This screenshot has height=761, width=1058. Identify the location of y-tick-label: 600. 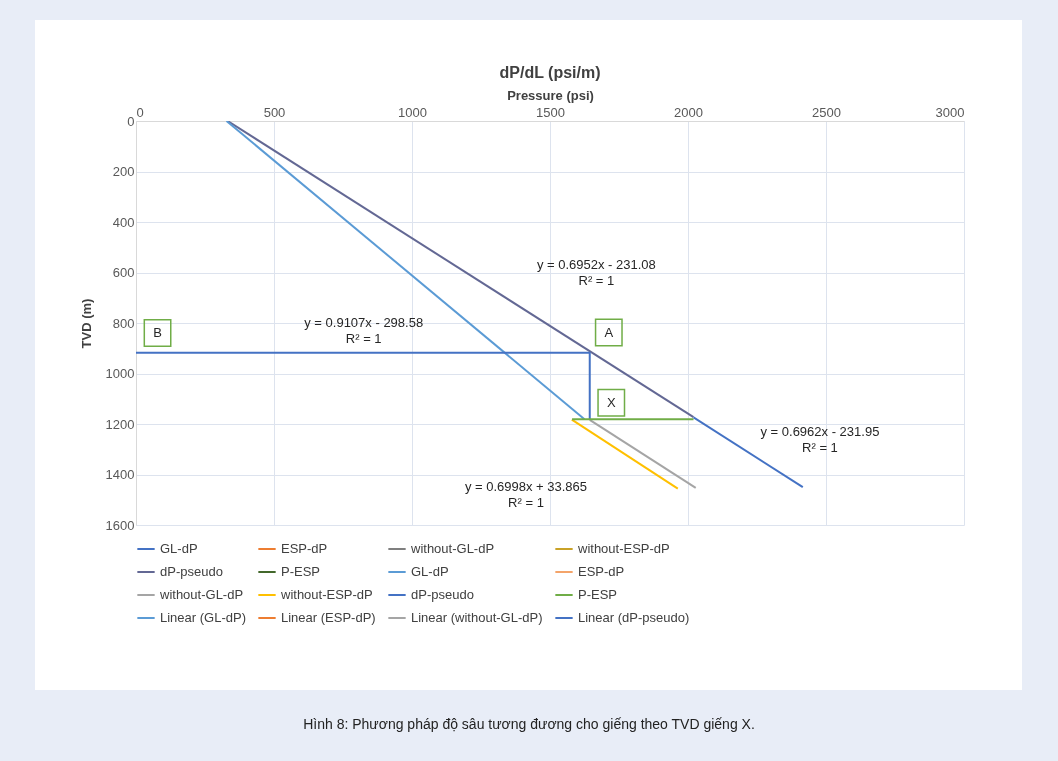
(123, 272).